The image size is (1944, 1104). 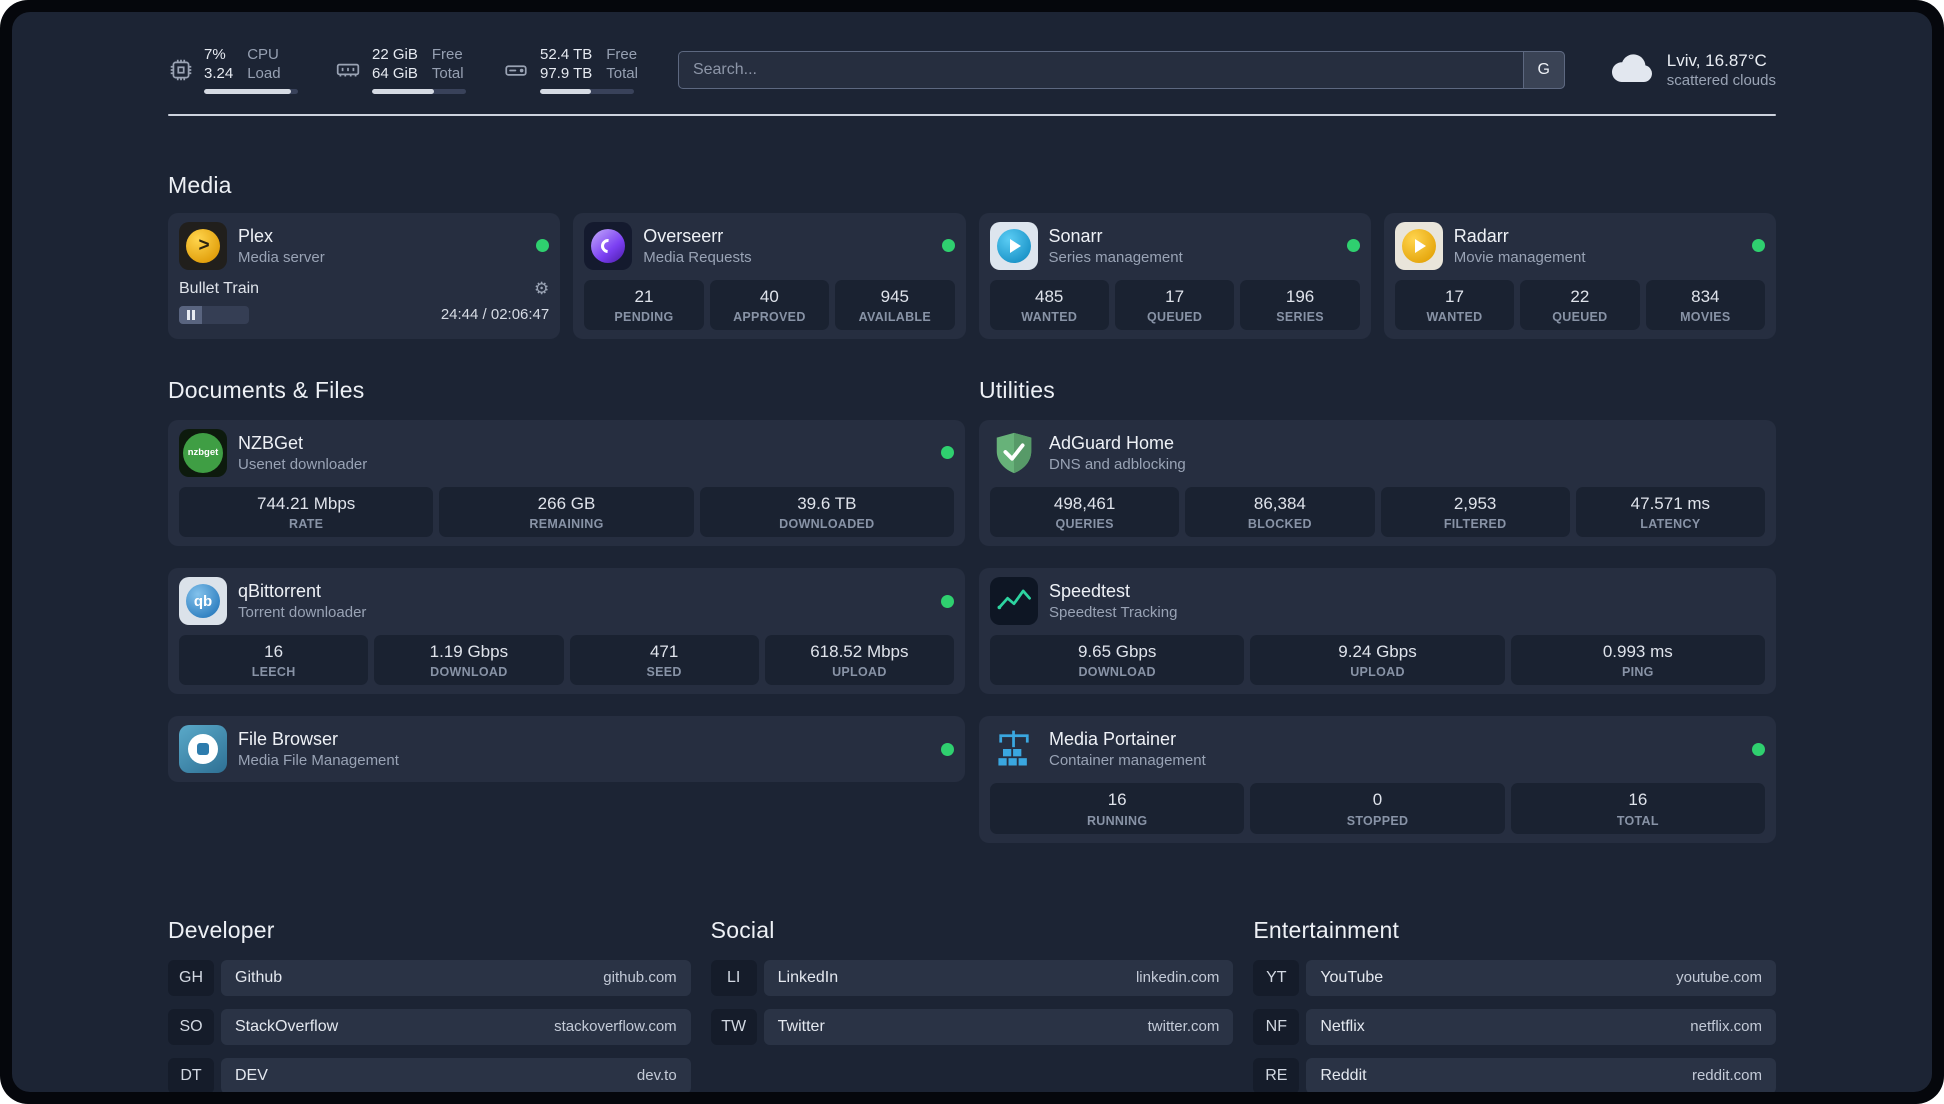 What do you see at coordinates (1377, 660) in the screenshot?
I see `stat-upload: 9.24 Gbps UPLOAD` at bounding box center [1377, 660].